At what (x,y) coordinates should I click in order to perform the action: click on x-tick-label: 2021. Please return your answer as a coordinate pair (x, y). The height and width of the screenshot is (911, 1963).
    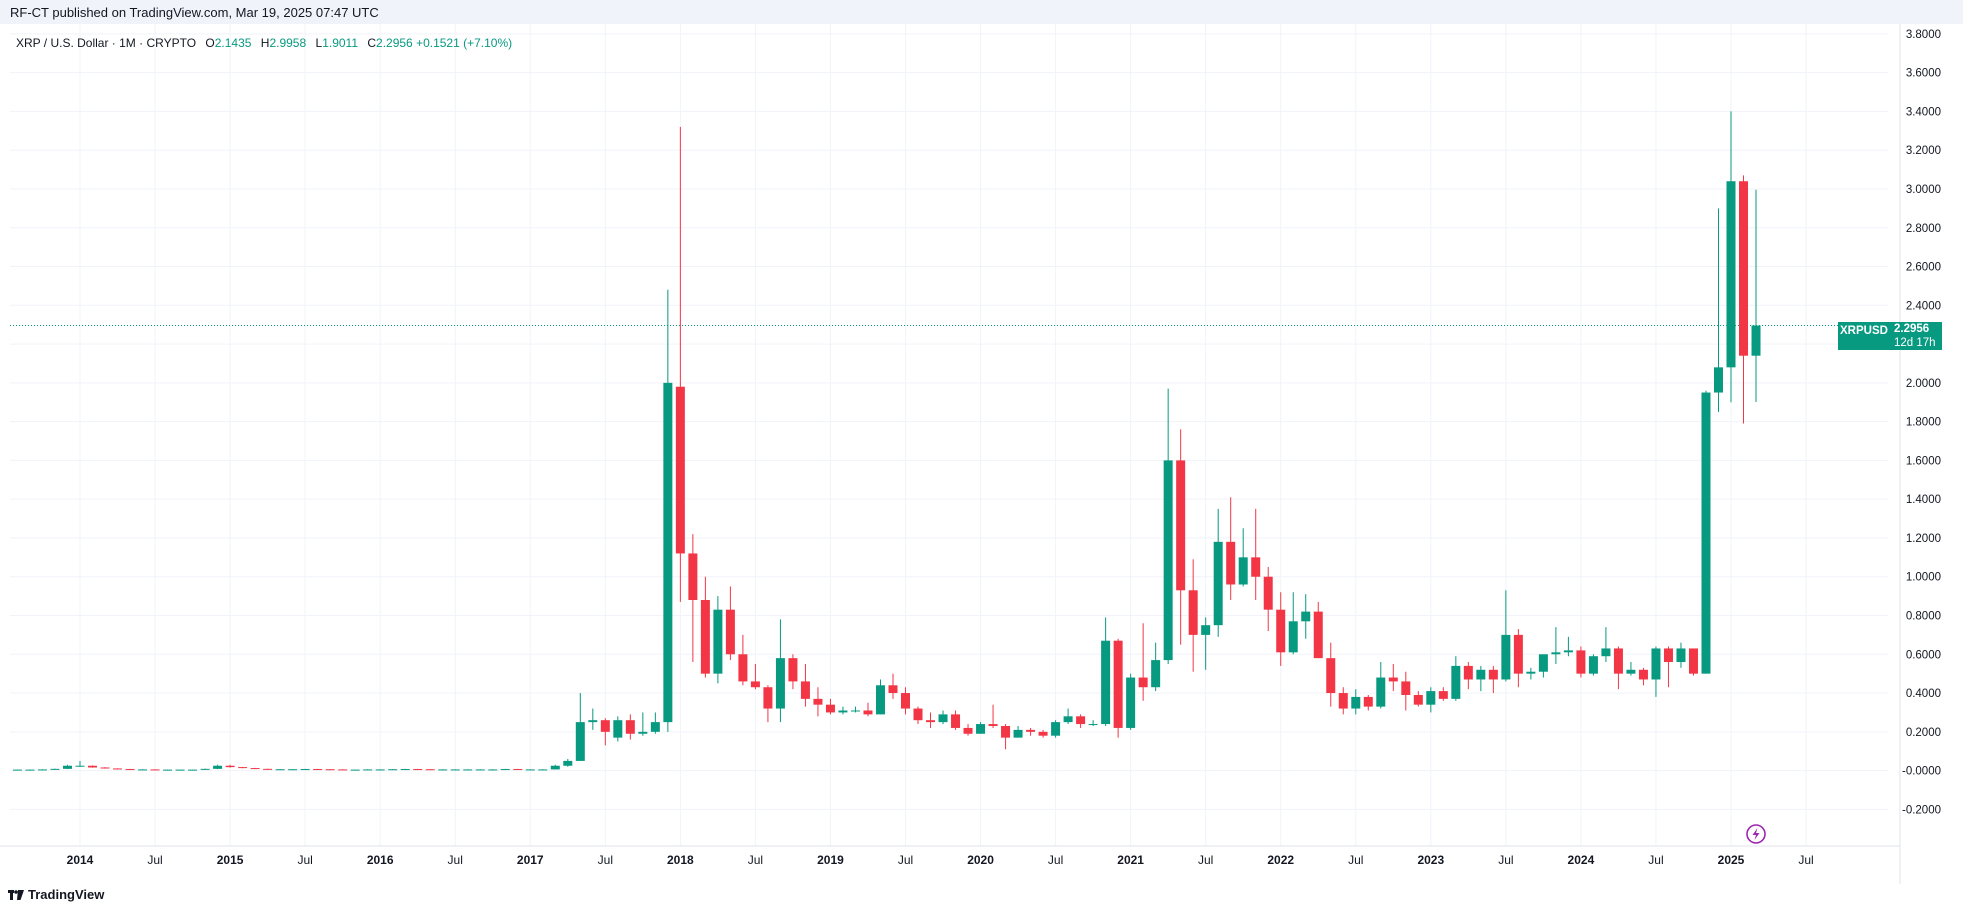
    Looking at the image, I should click on (1130, 860).